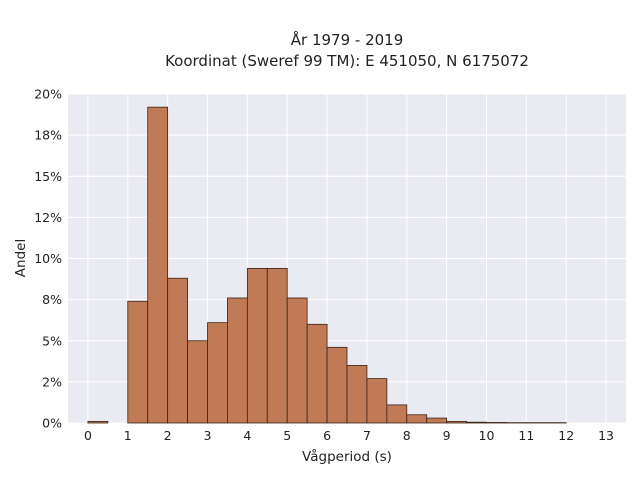 This screenshot has width=640, height=484. Describe the element at coordinates (606, 435) in the screenshot. I see `x-tick-label: 13` at that location.